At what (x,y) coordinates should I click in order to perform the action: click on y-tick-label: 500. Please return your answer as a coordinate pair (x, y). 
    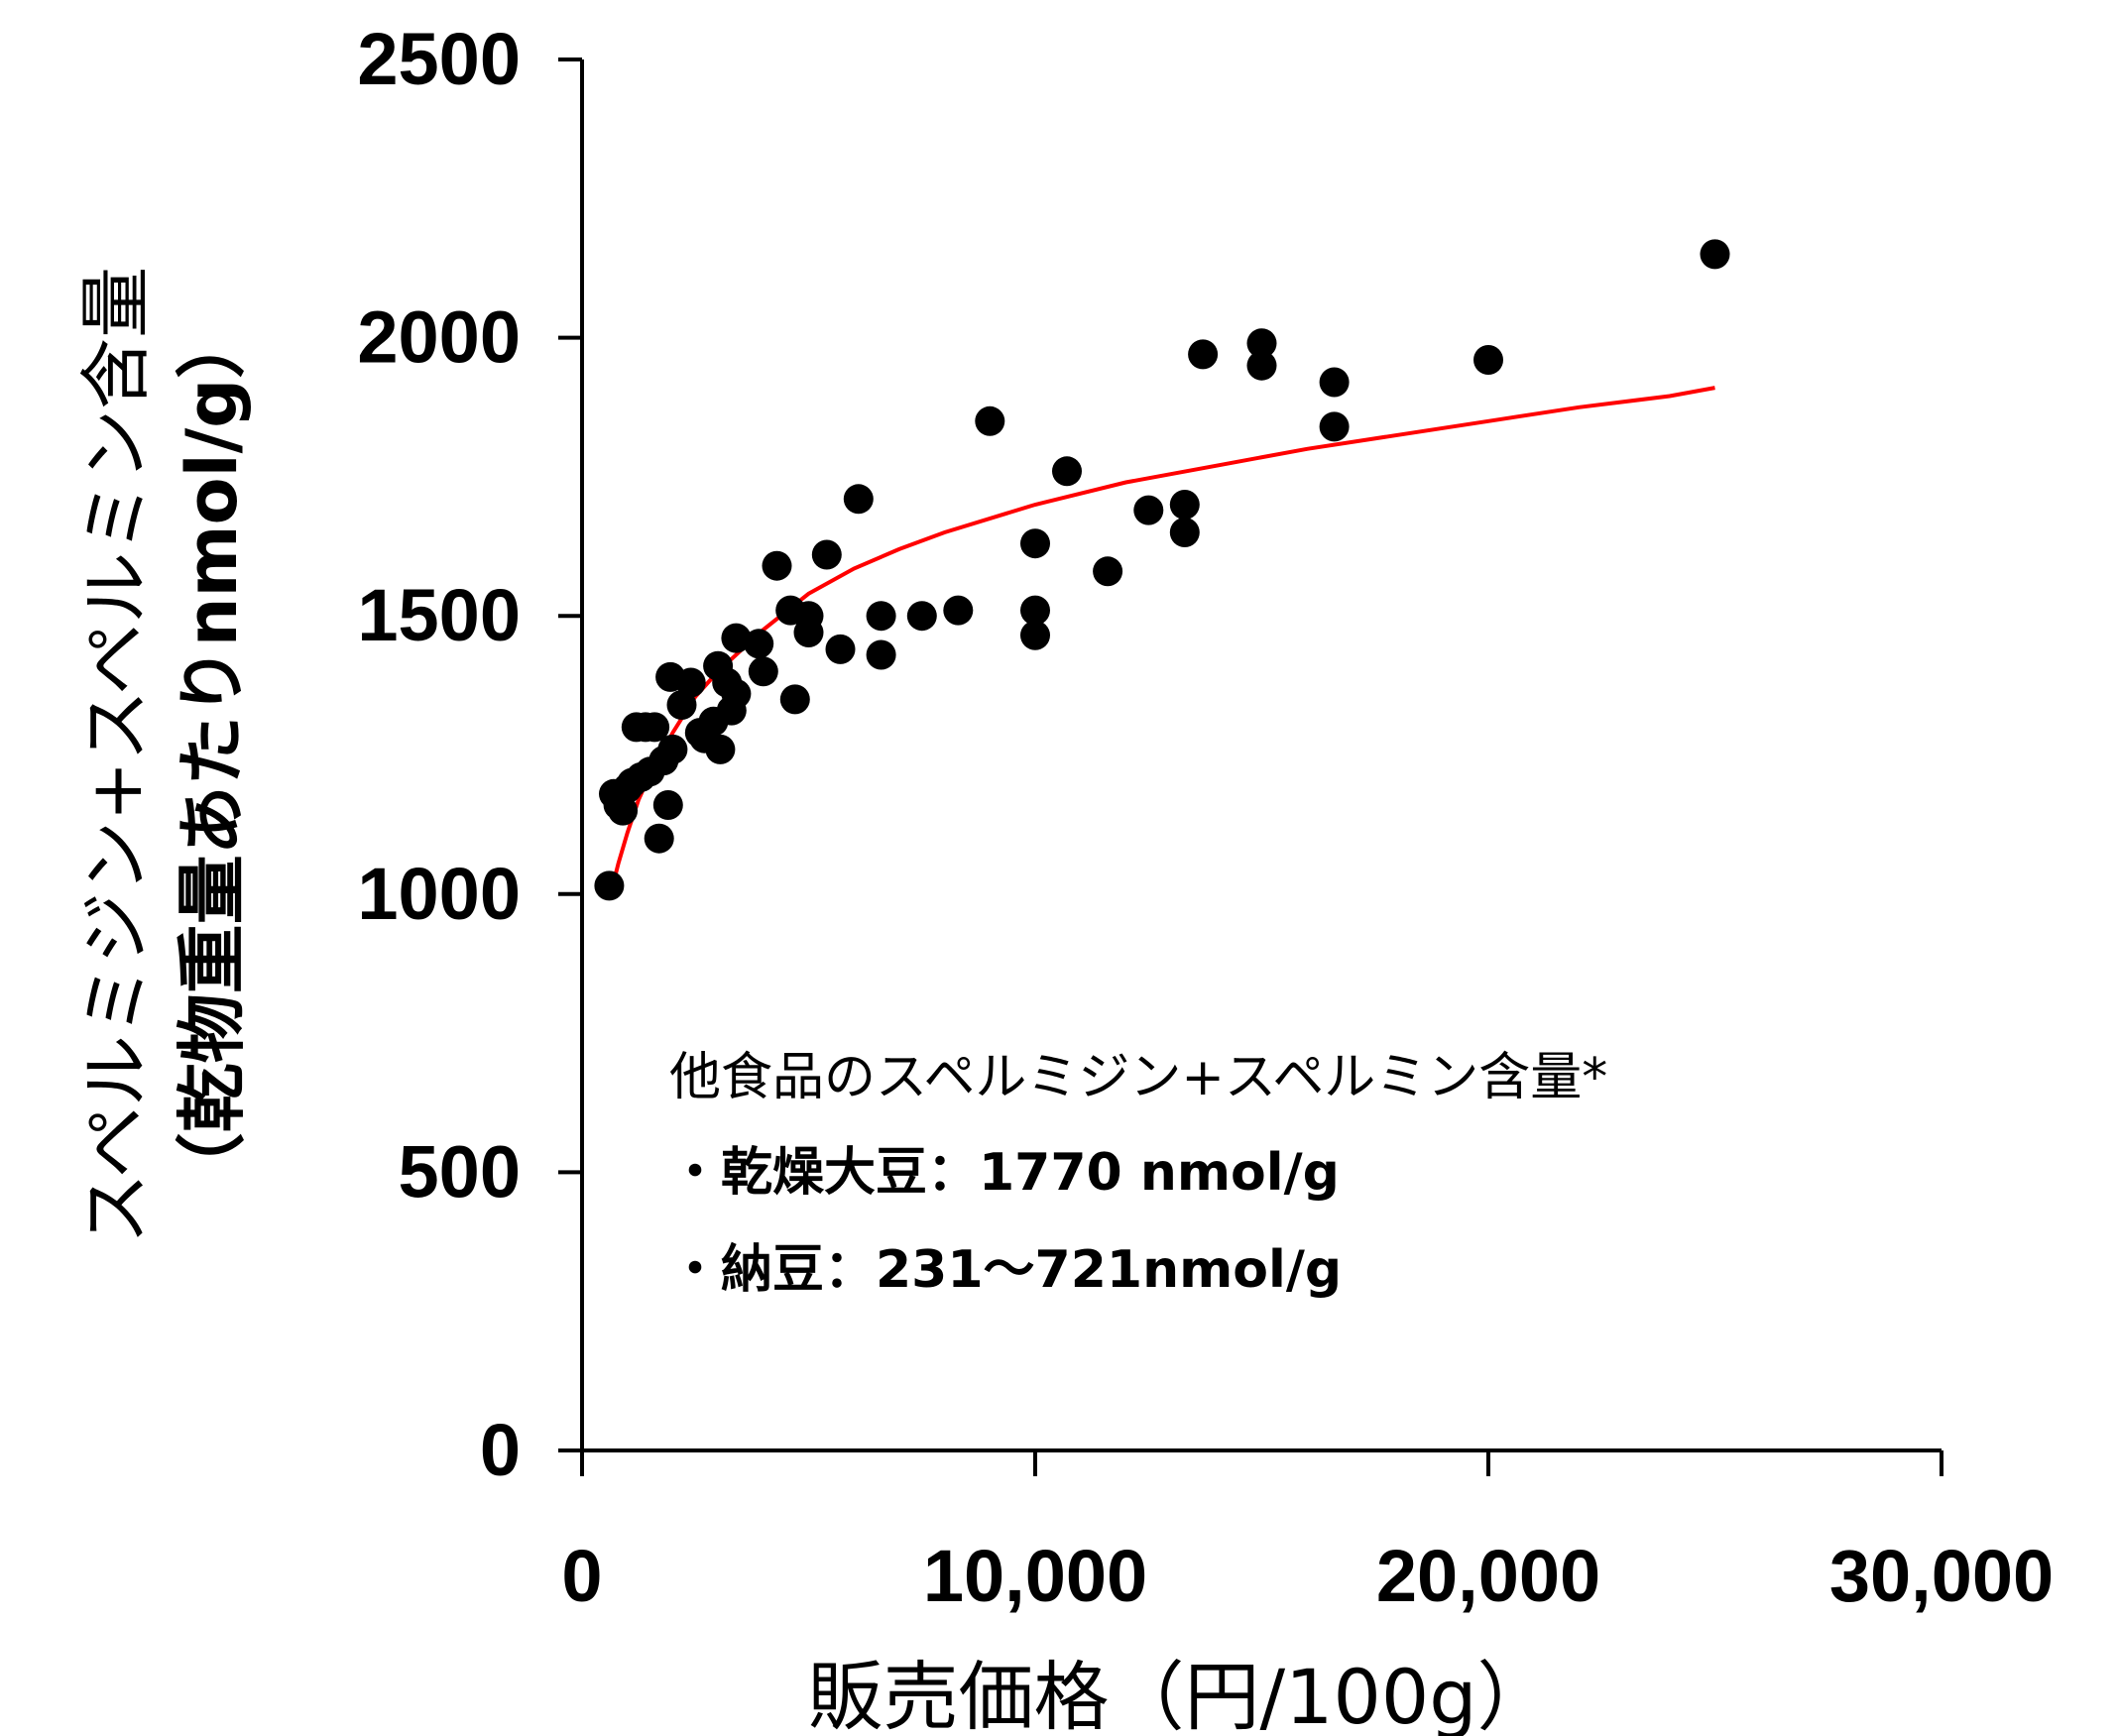
    Looking at the image, I should click on (460, 1171).